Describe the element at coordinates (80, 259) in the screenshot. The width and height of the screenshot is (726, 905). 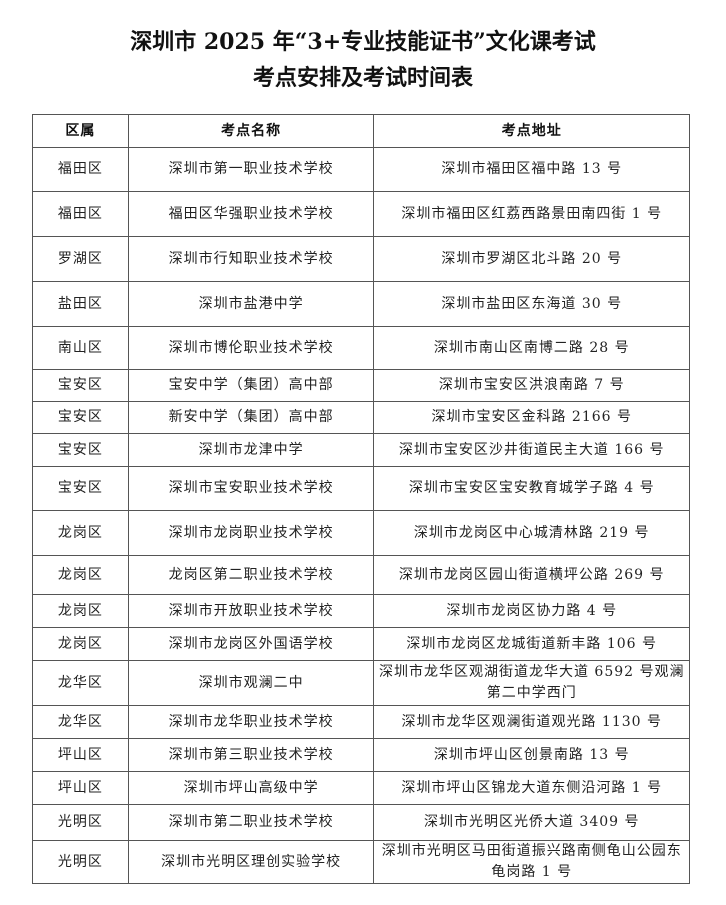
I see `district-cell: 罗湖区` at that location.